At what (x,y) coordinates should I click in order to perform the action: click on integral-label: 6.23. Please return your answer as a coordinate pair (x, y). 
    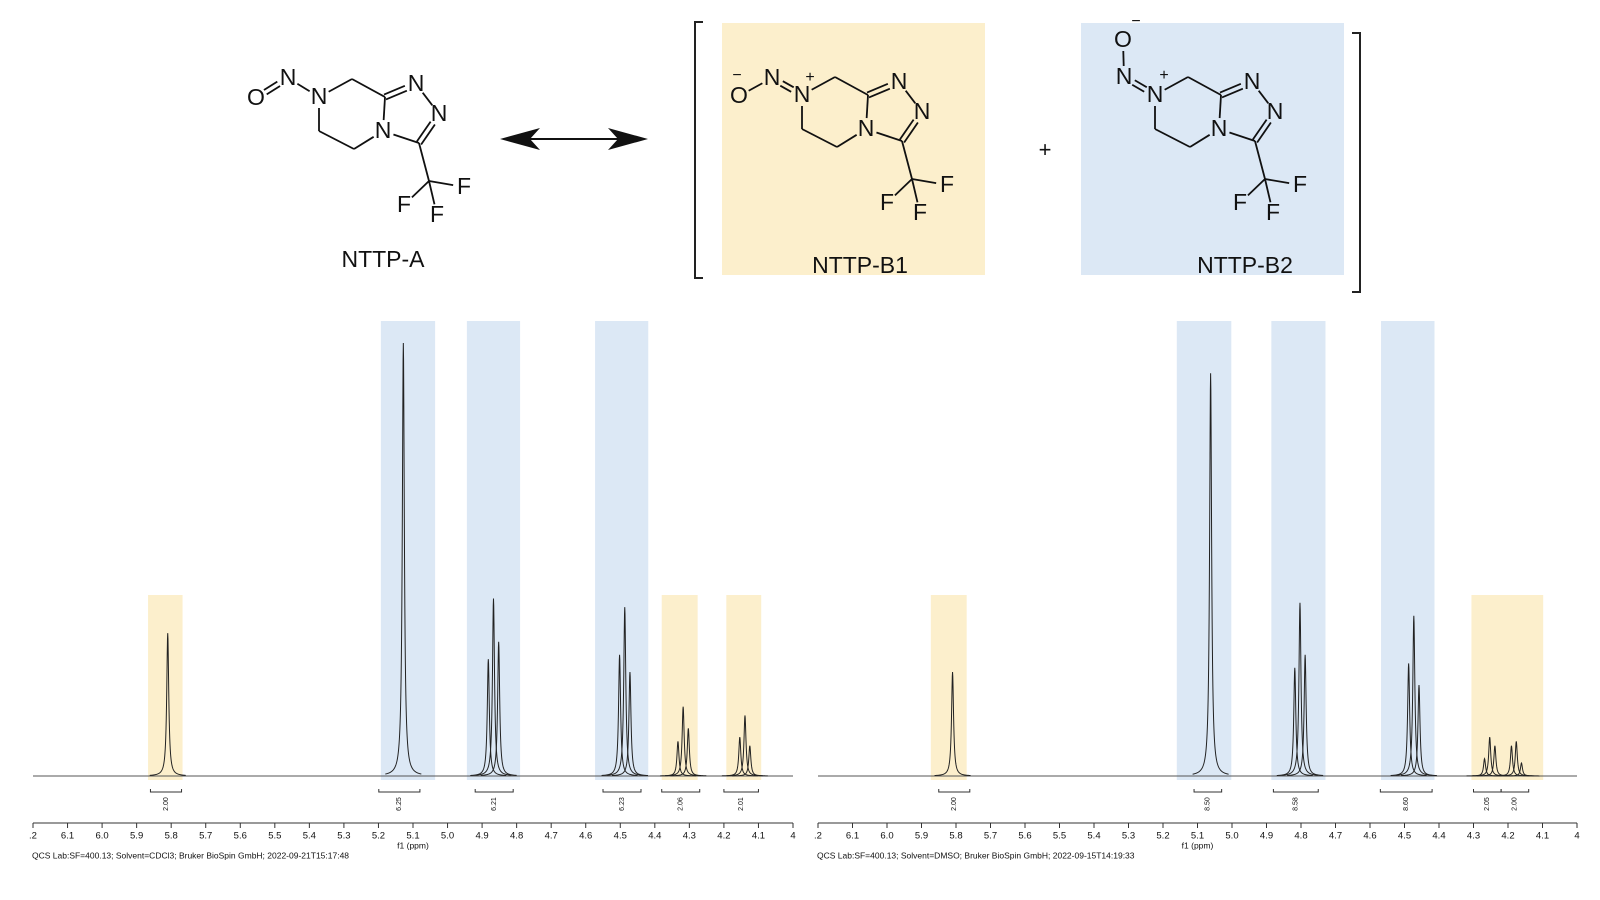
    Looking at the image, I should click on (622, 804).